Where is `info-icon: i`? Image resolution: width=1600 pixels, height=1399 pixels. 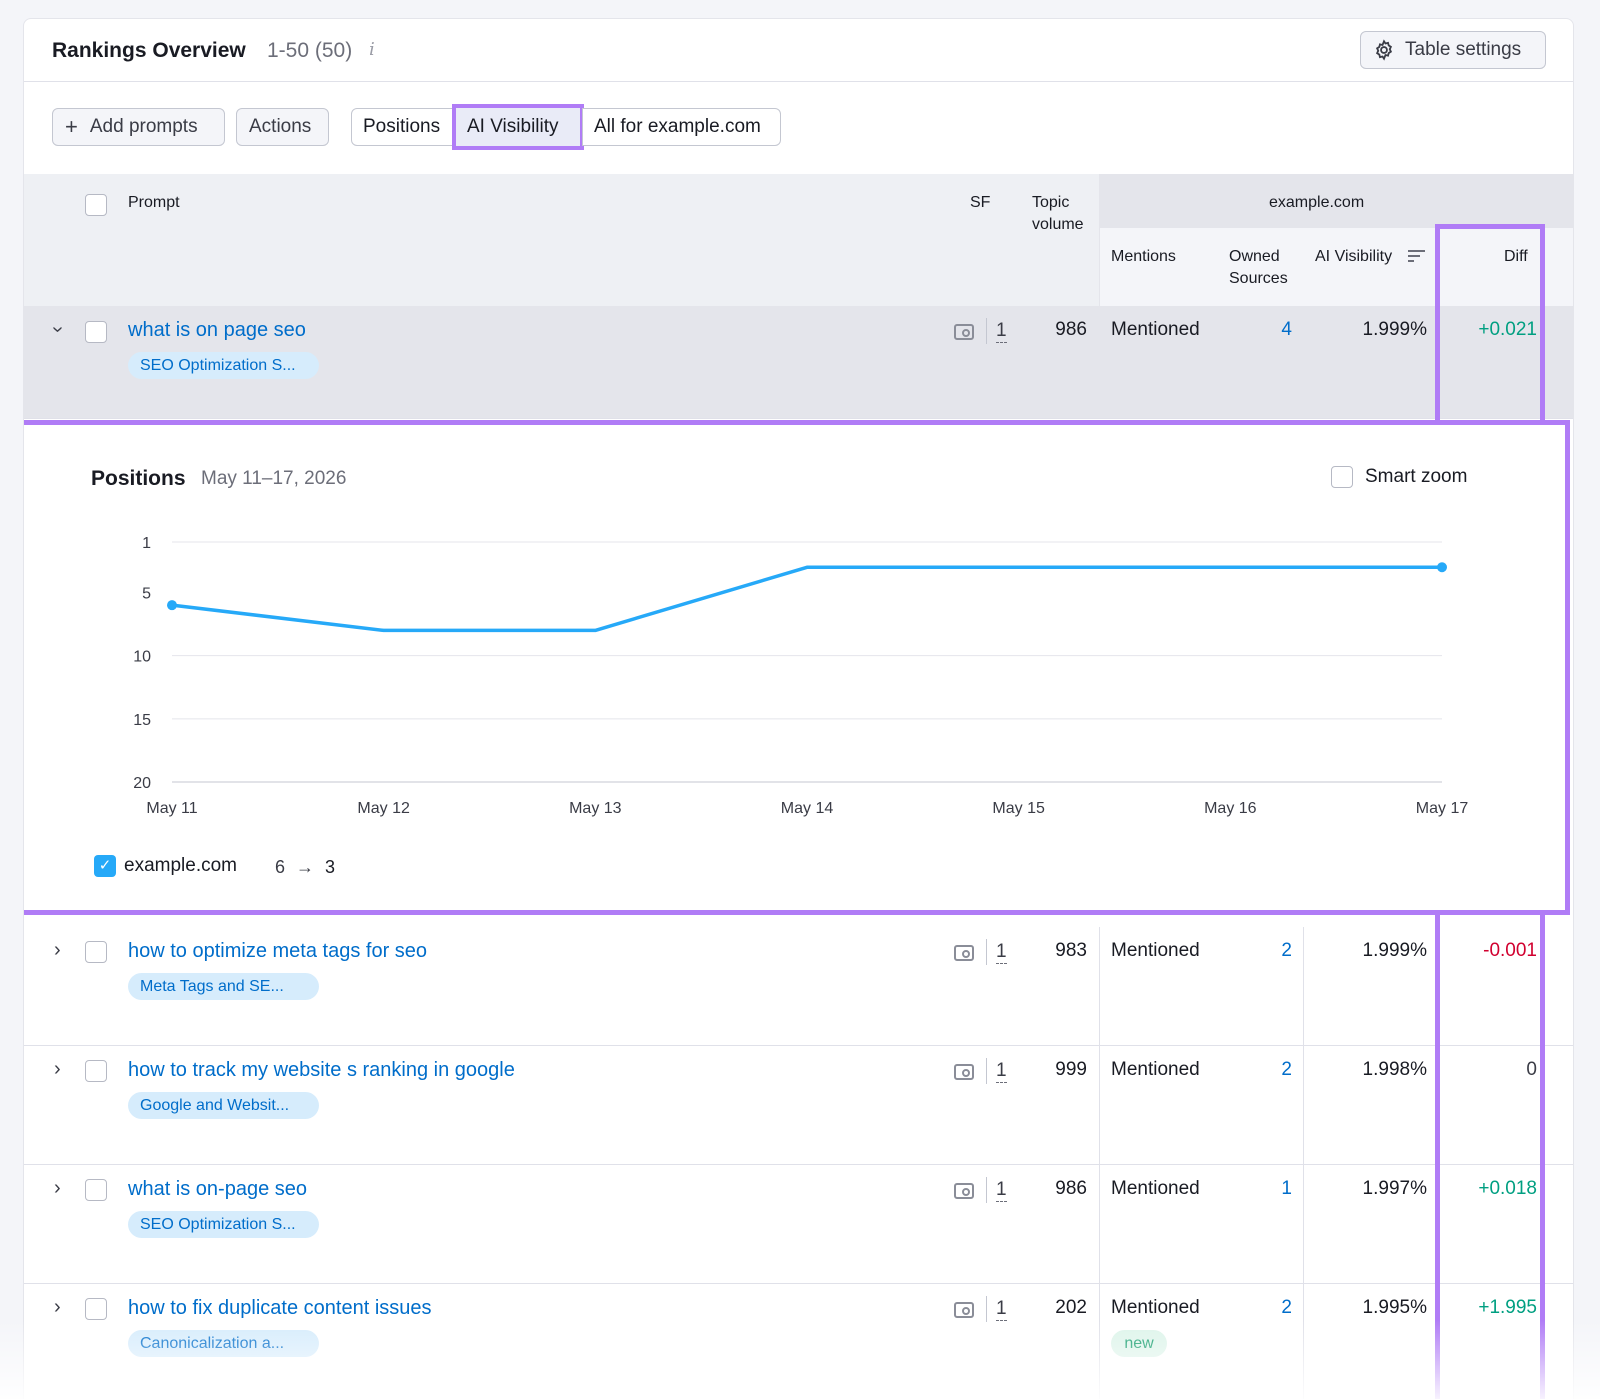 info-icon: i is located at coordinates (372, 49).